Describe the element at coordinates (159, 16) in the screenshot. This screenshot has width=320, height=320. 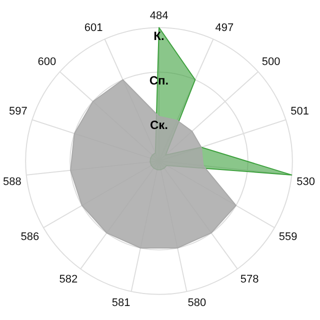
I see `spoke-label: 484` at that location.